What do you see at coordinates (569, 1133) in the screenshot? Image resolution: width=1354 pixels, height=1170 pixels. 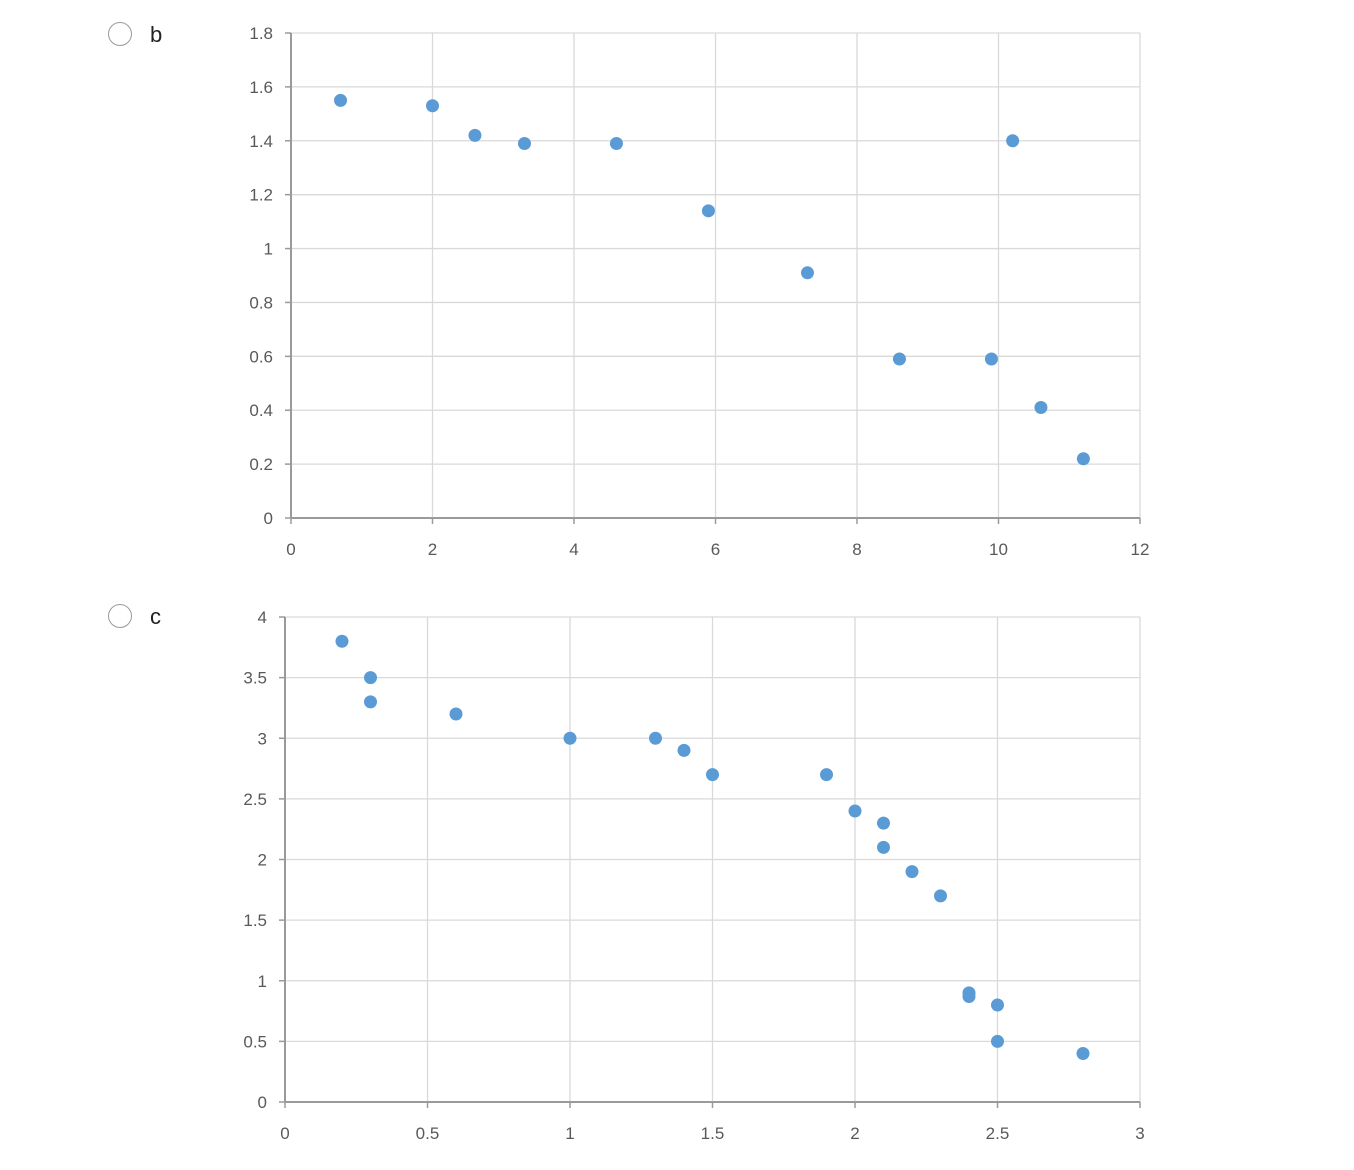 I see `x-tick-label: 1` at bounding box center [569, 1133].